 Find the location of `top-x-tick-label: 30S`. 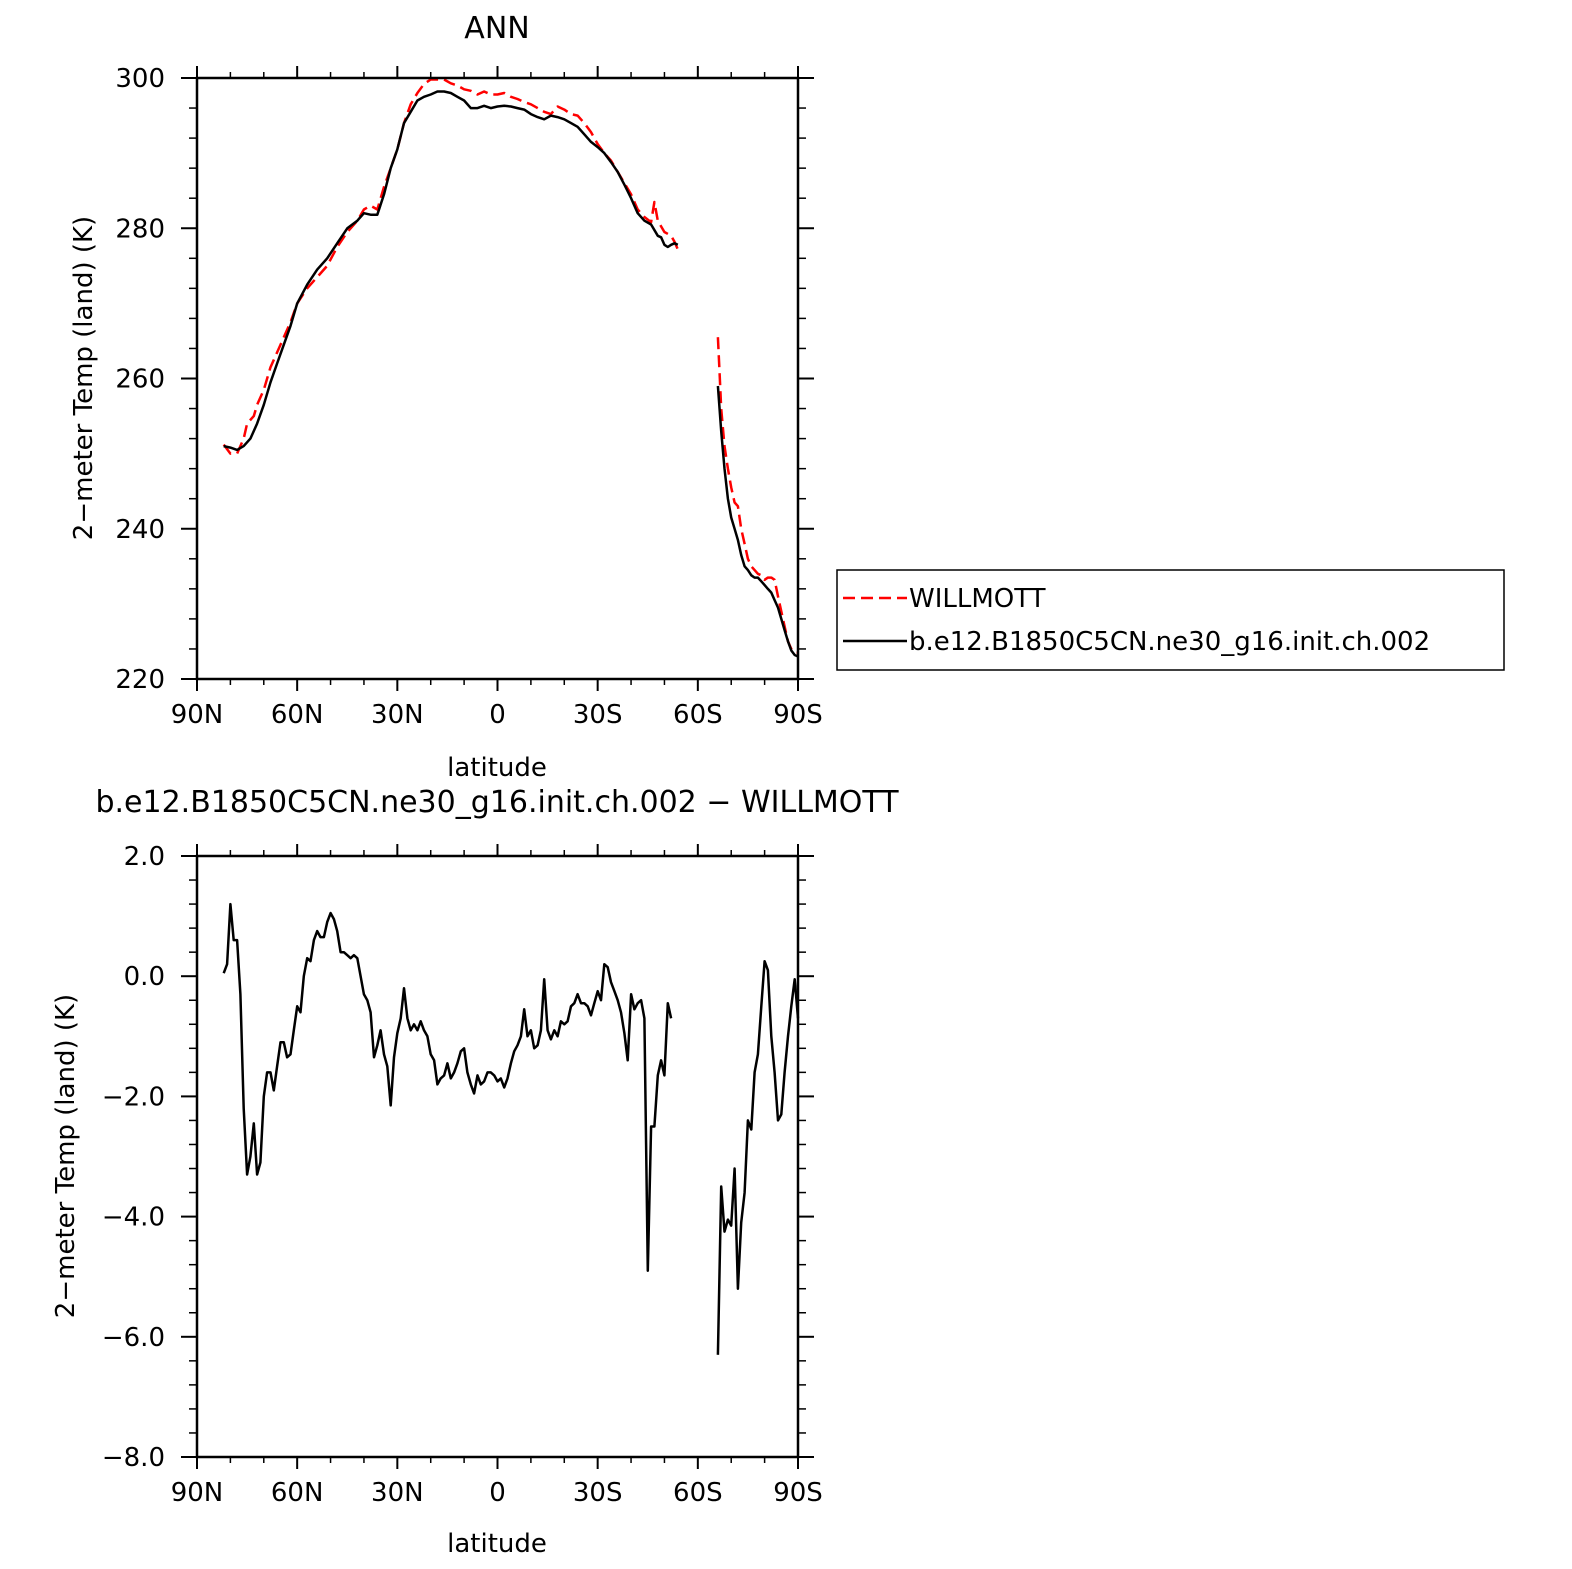

top-x-tick-label: 30S is located at coordinates (598, 715).